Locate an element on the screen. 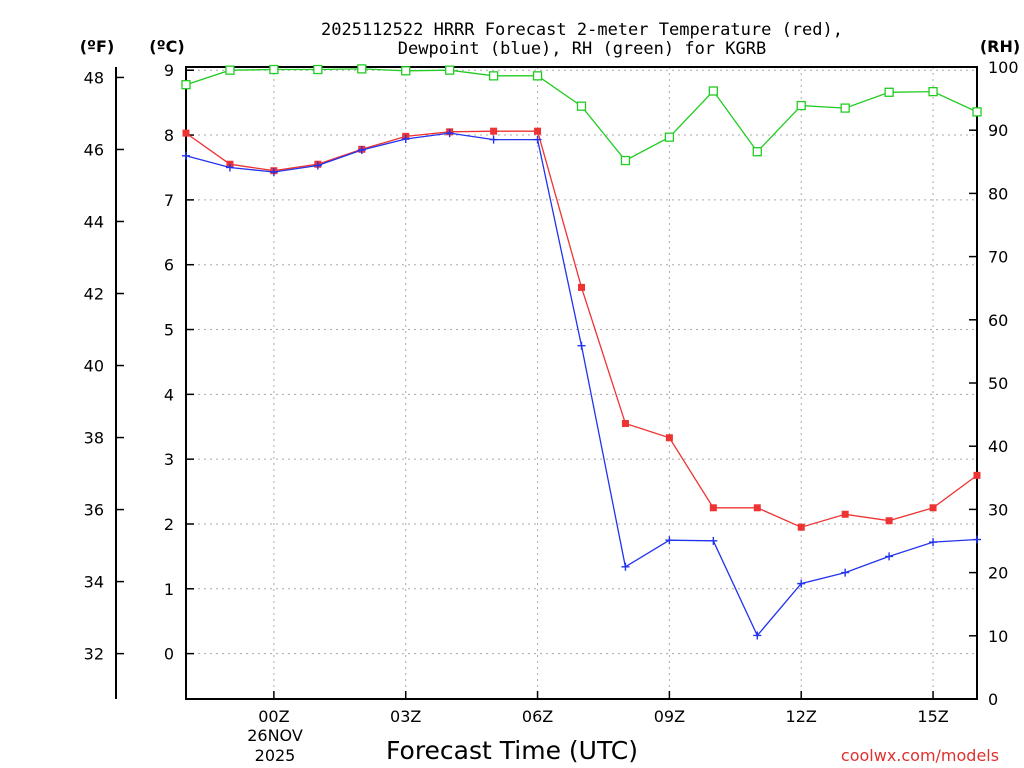 Image resolution: width=1024 pixels, height=768 pixels. celsius-tick-label: 2 is located at coordinates (169, 524).